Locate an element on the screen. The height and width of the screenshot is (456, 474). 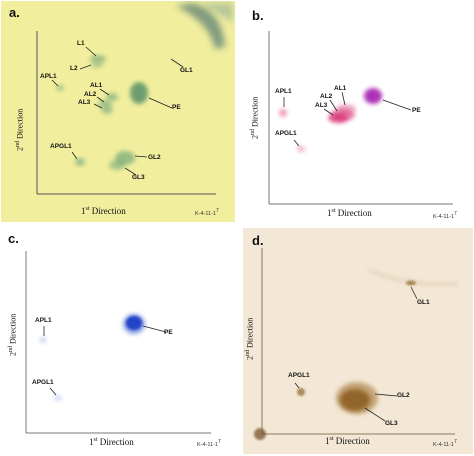
spot-l2 is located at coordinates (97, 65).